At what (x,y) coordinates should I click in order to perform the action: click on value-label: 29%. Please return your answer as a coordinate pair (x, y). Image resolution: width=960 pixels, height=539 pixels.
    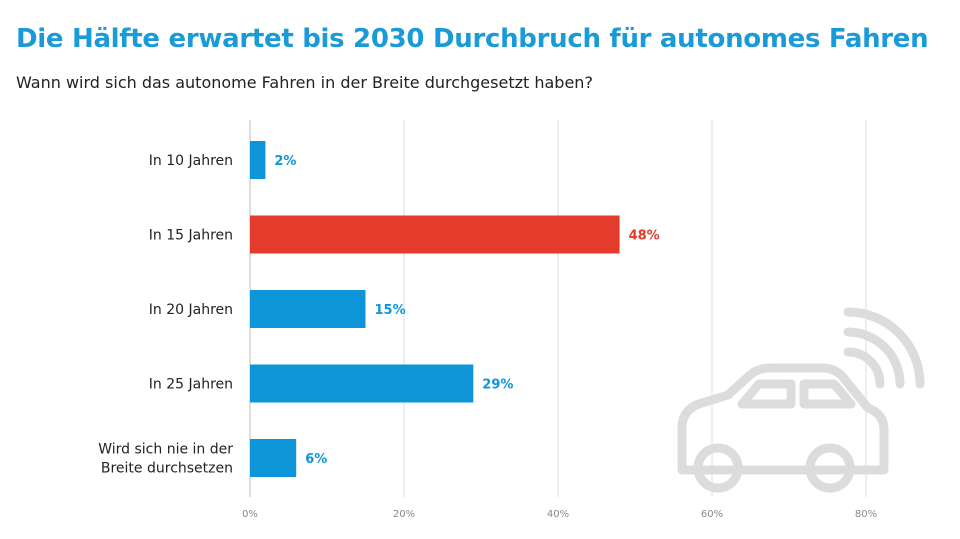
    Looking at the image, I should click on (497, 385).